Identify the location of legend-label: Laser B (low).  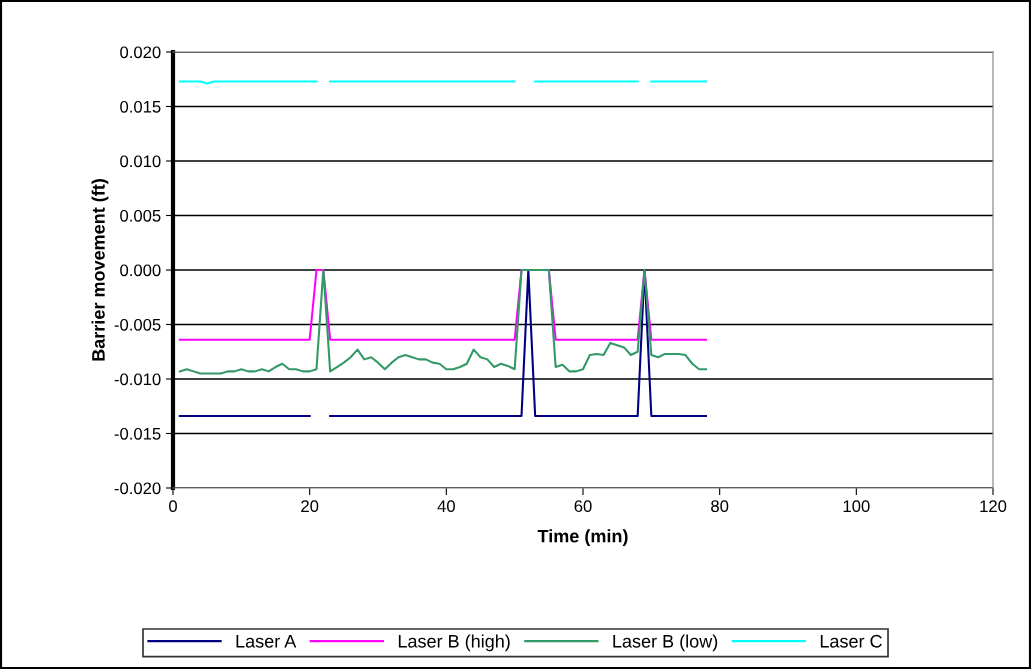
(665, 643).